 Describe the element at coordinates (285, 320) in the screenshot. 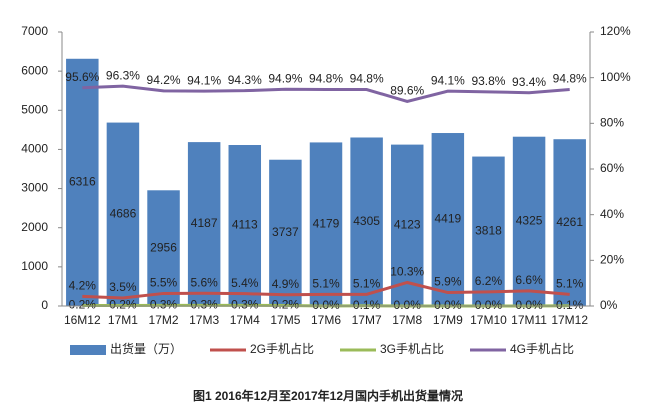

I see `x-tick-label: 17M5` at that location.